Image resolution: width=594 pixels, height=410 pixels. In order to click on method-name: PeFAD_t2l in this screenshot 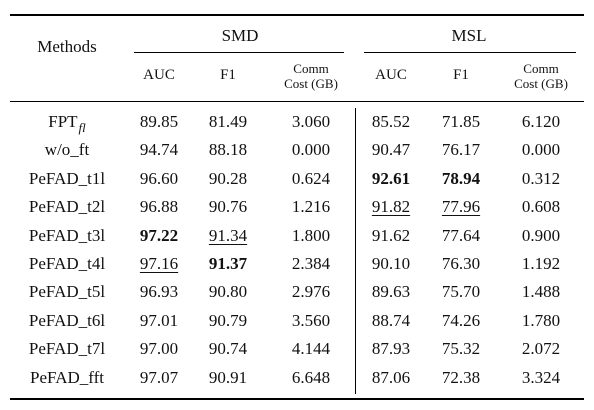, I will do `click(67, 206)`.